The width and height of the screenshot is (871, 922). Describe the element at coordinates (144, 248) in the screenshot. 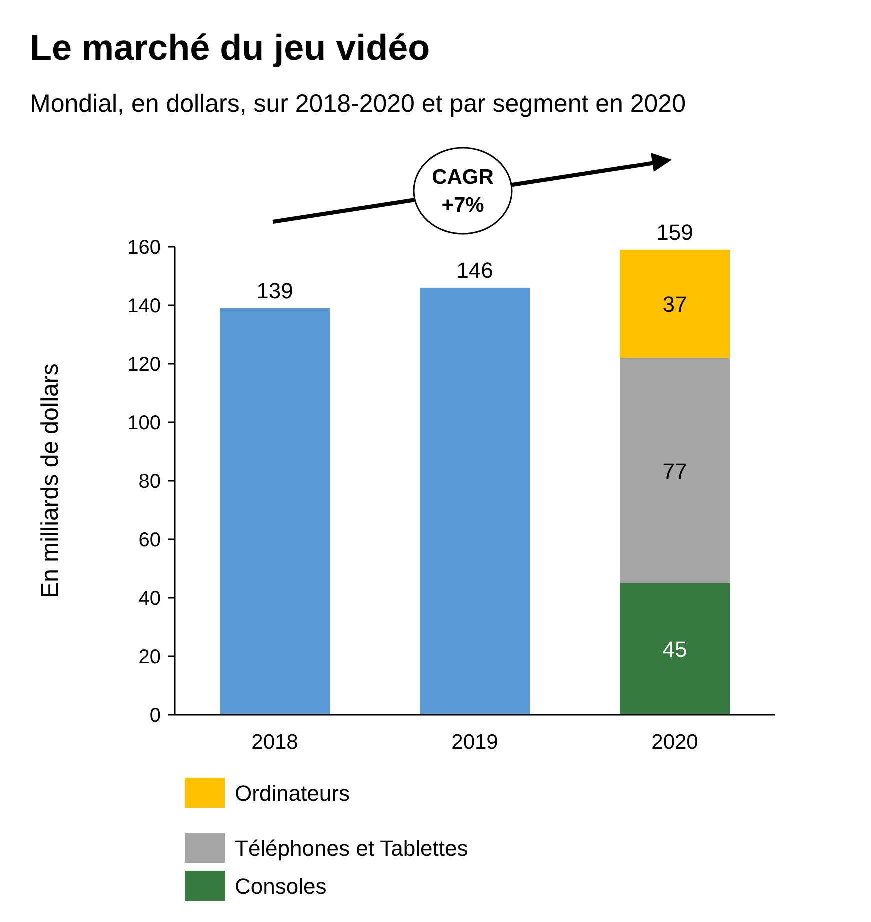

I see `y-tick-label: 160` at that location.